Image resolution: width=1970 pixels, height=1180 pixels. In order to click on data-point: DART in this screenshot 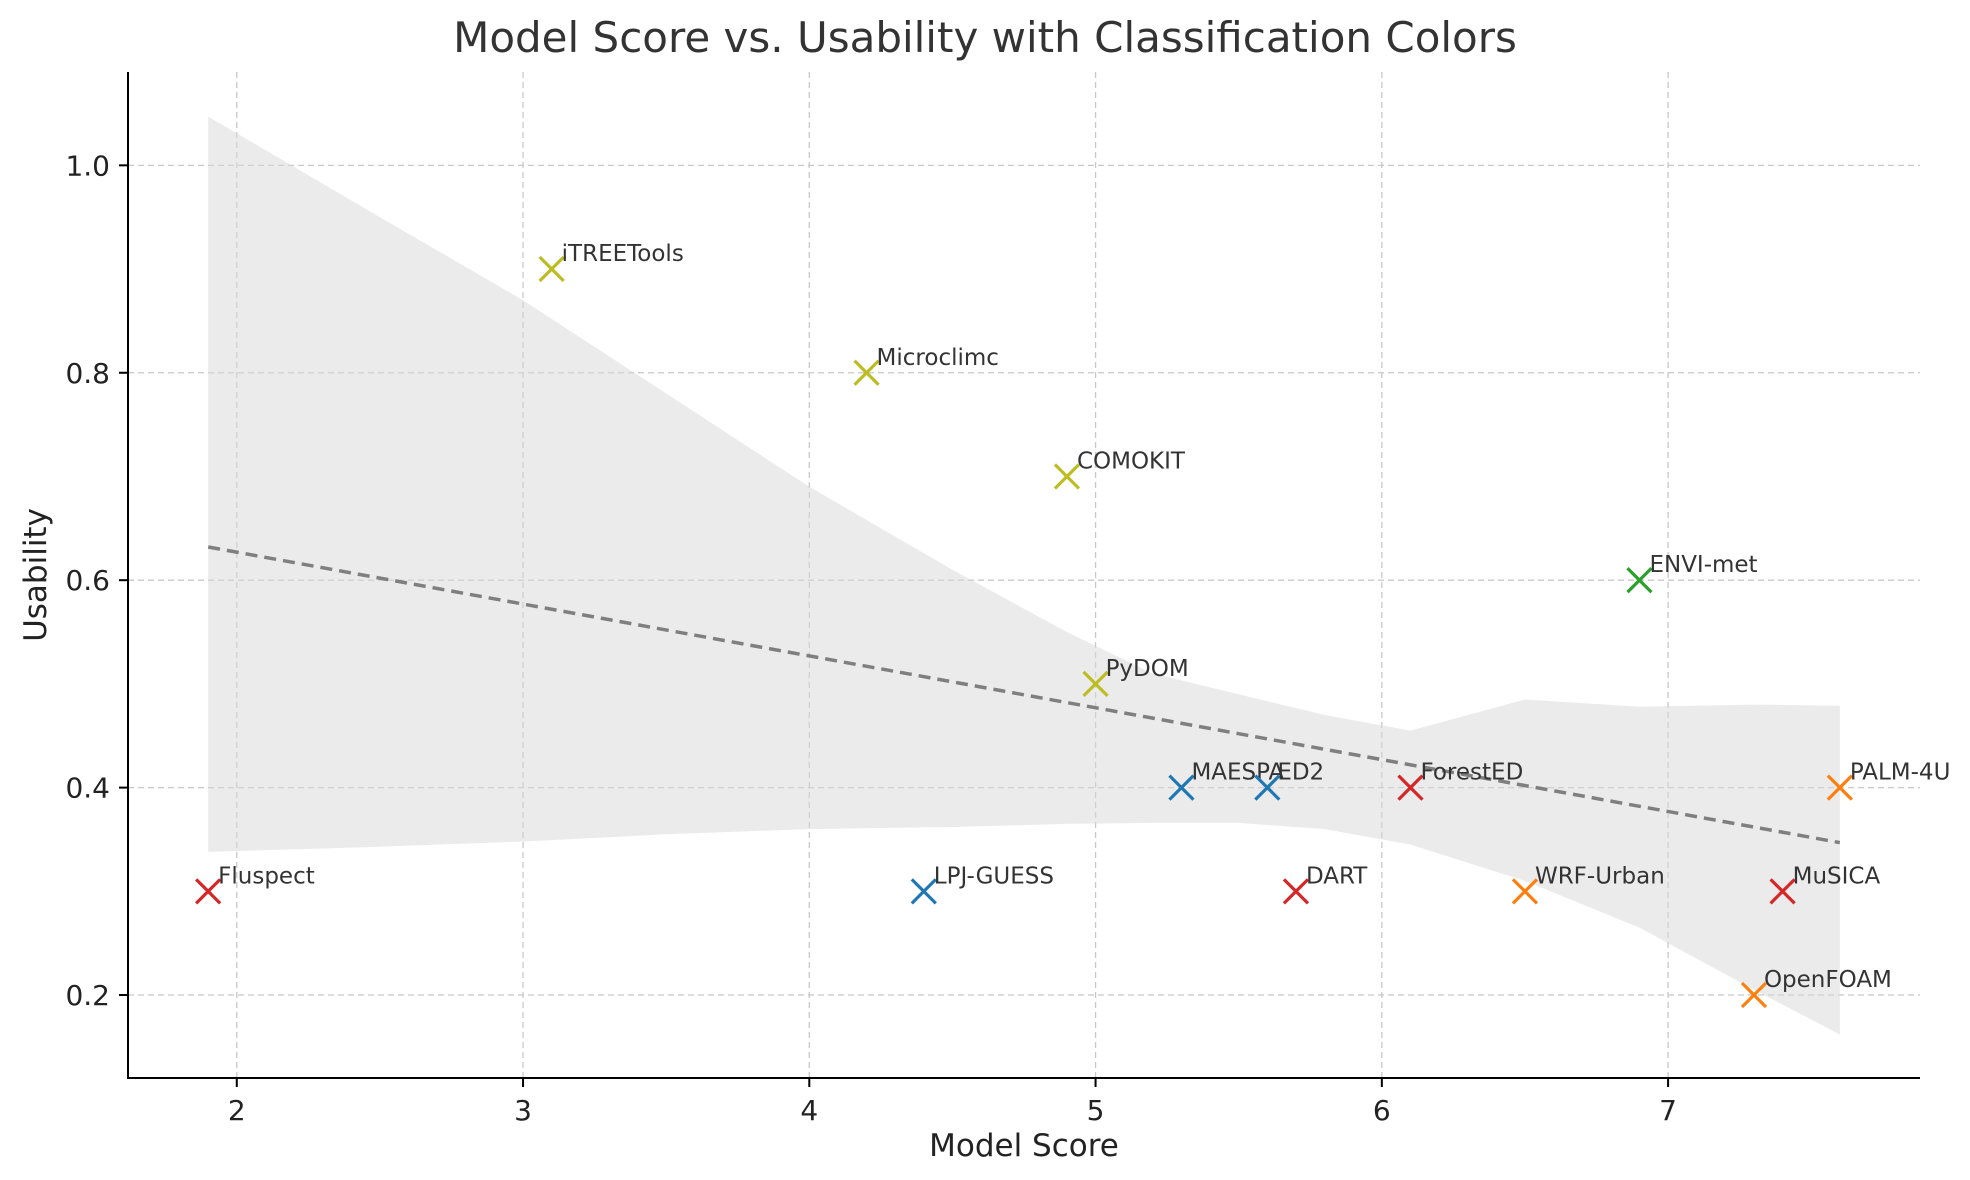, I will do `click(1325, 884)`.